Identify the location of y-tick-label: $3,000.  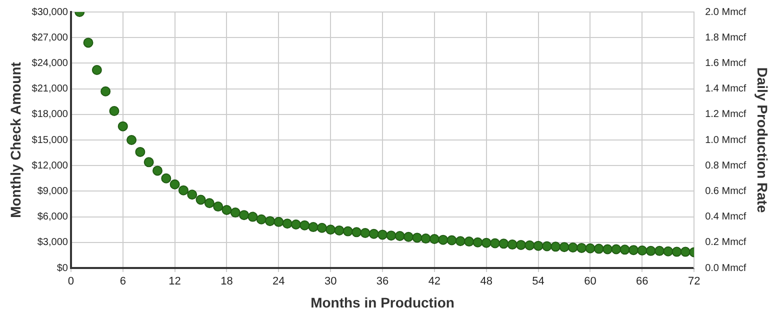
(52, 242).